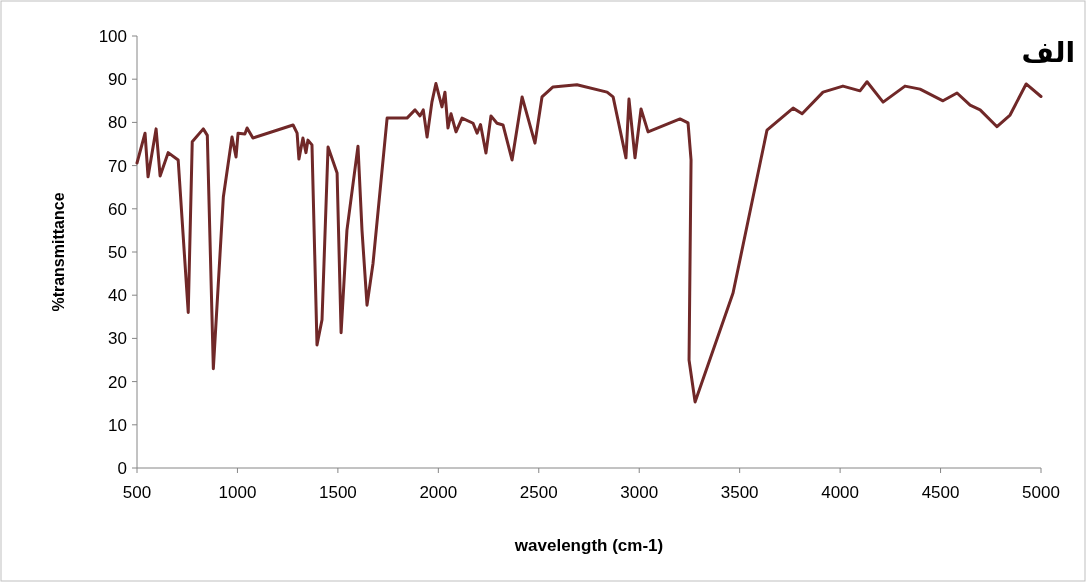 The height and width of the screenshot is (582, 1086). Describe the element at coordinates (122, 468) in the screenshot. I see `y-tick-label: 0` at that location.